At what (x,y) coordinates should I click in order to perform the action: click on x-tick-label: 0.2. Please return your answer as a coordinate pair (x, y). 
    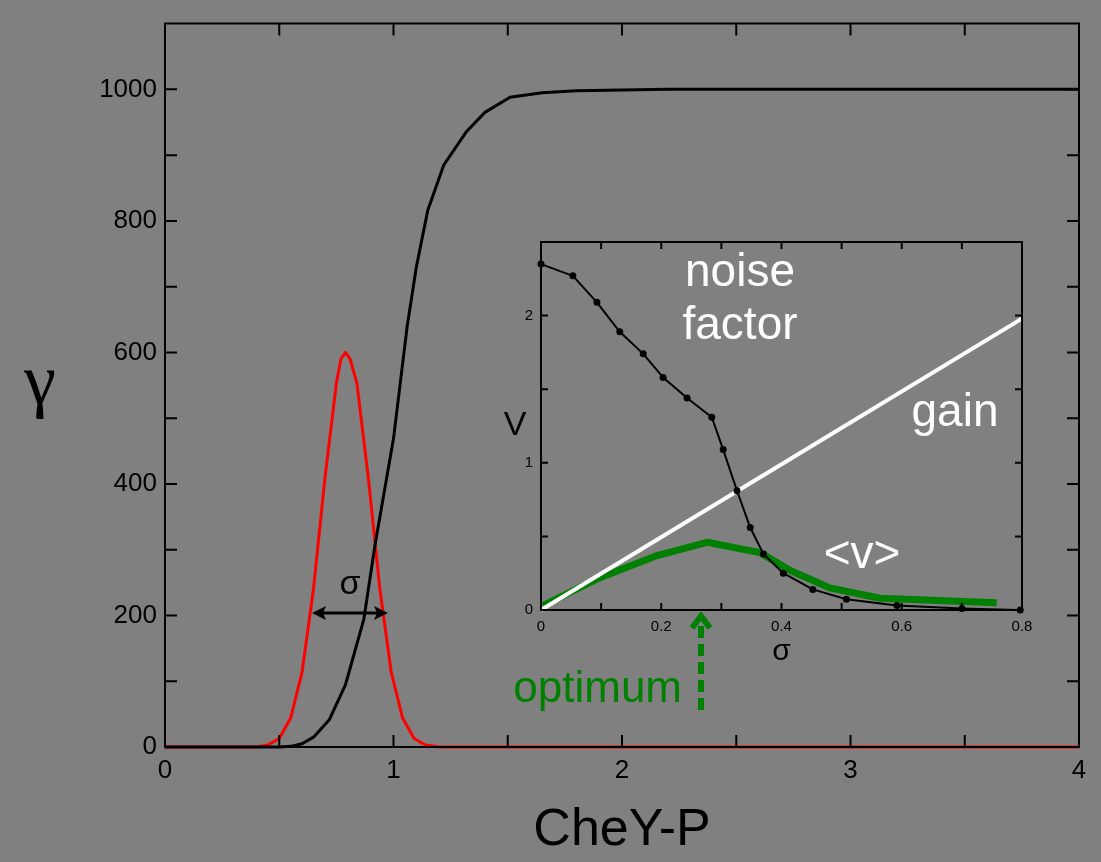
    Looking at the image, I should click on (661, 626).